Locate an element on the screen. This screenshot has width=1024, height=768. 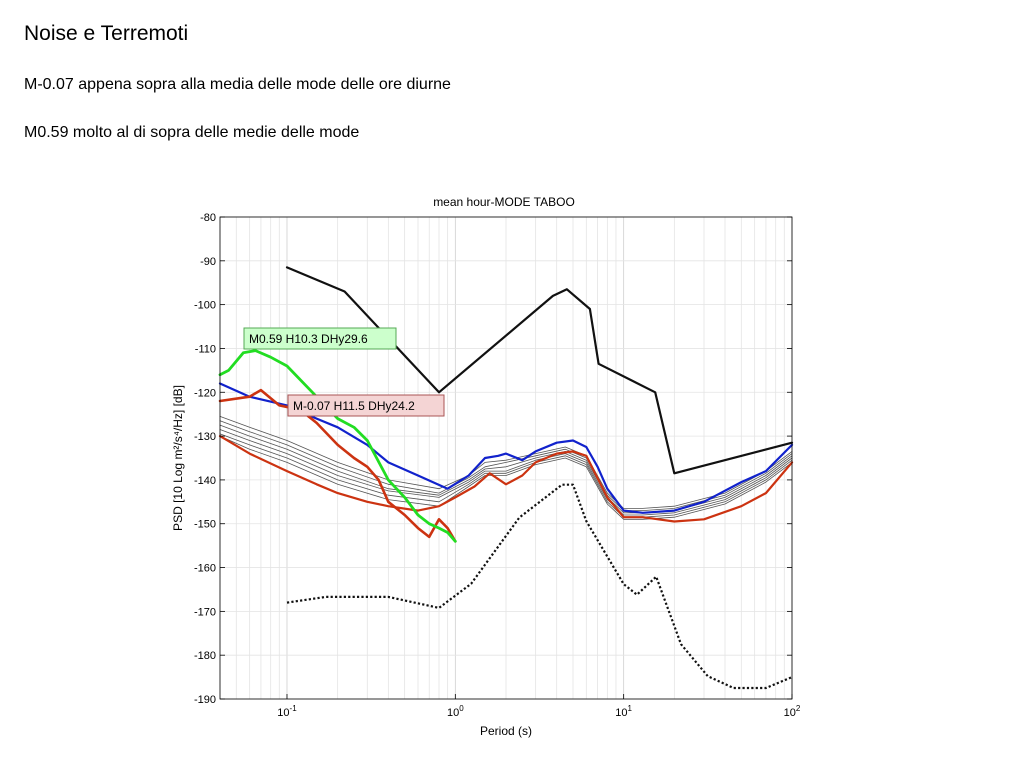
x-tick-label: 10² is located at coordinates (792, 711).